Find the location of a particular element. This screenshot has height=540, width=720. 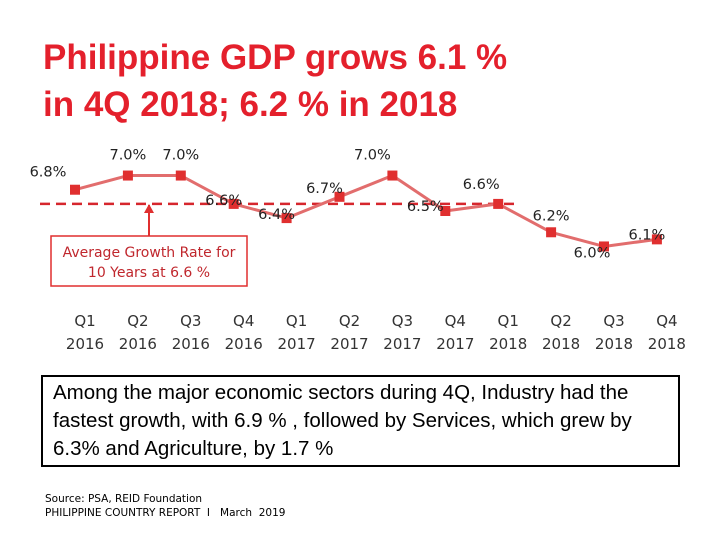

data-label: 6.7% is located at coordinates (324, 189).